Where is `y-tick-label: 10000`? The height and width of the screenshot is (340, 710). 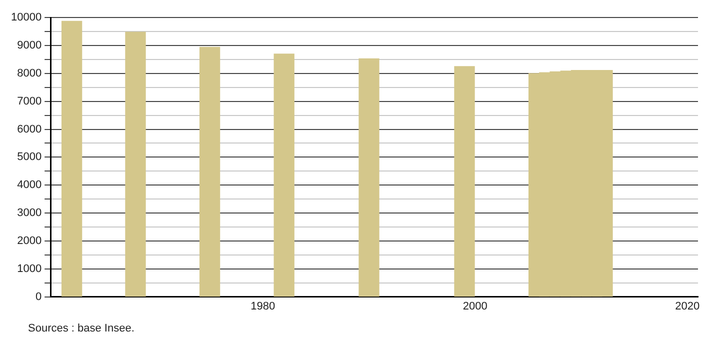 y-tick-label: 10000 is located at coordinates (26, 18).